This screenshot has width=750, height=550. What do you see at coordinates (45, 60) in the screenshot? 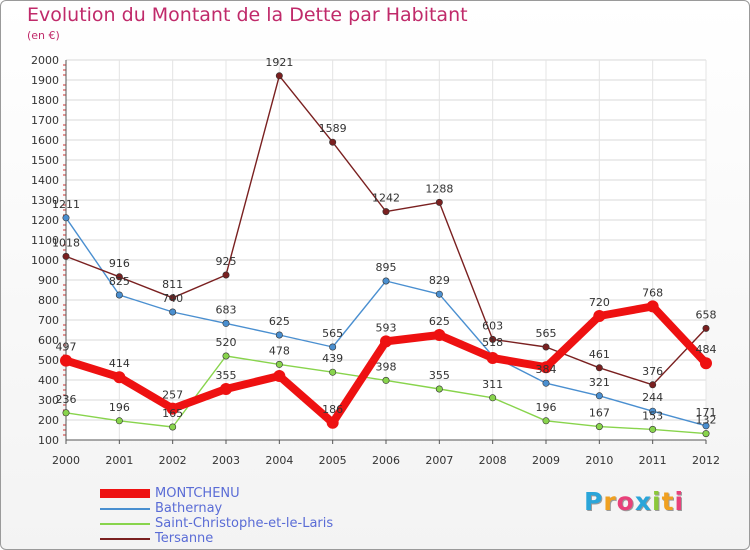
I see `y-tick-label: 2000` at bounding box center [45, 60].